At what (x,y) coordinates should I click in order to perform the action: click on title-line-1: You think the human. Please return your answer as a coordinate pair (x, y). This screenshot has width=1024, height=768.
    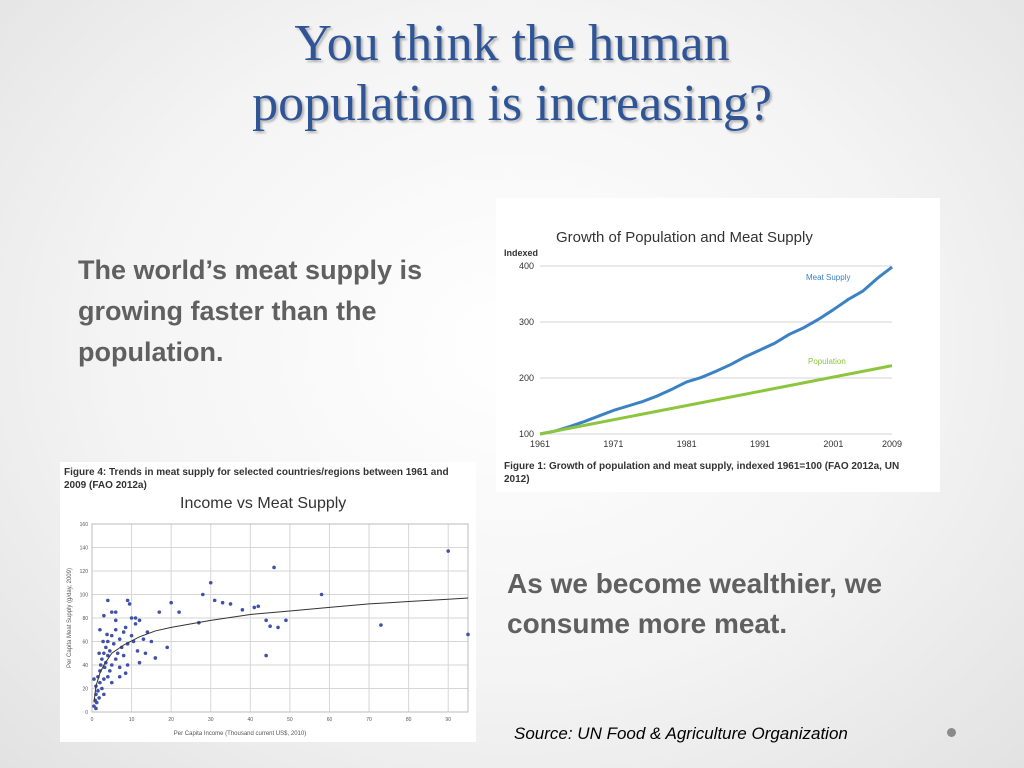
    Looking at the image, I should click on (512, 43).